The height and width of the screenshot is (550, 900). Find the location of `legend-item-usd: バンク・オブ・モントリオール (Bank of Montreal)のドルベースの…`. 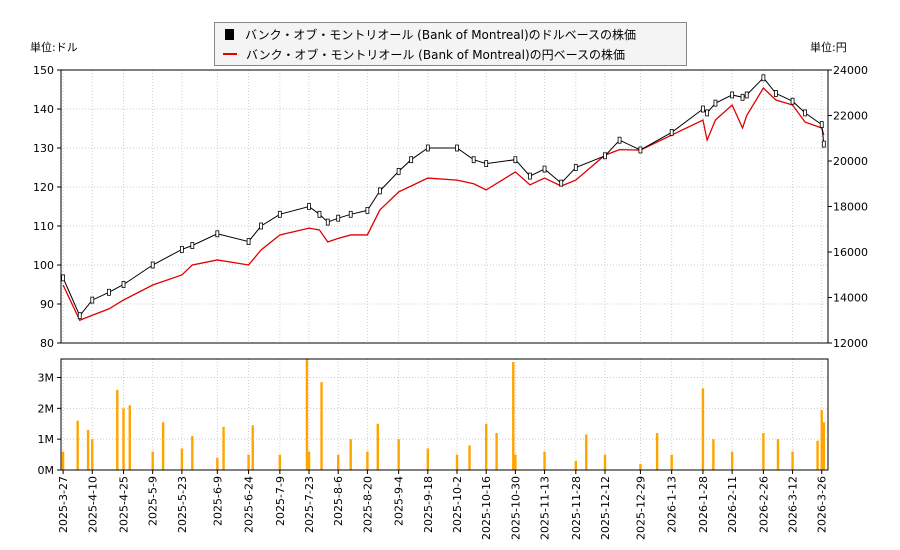

legend-item-usd: バンク・オブ・モントリオール (Bank of Montreal)のドルベースの… is located at coordinates (429, 34).